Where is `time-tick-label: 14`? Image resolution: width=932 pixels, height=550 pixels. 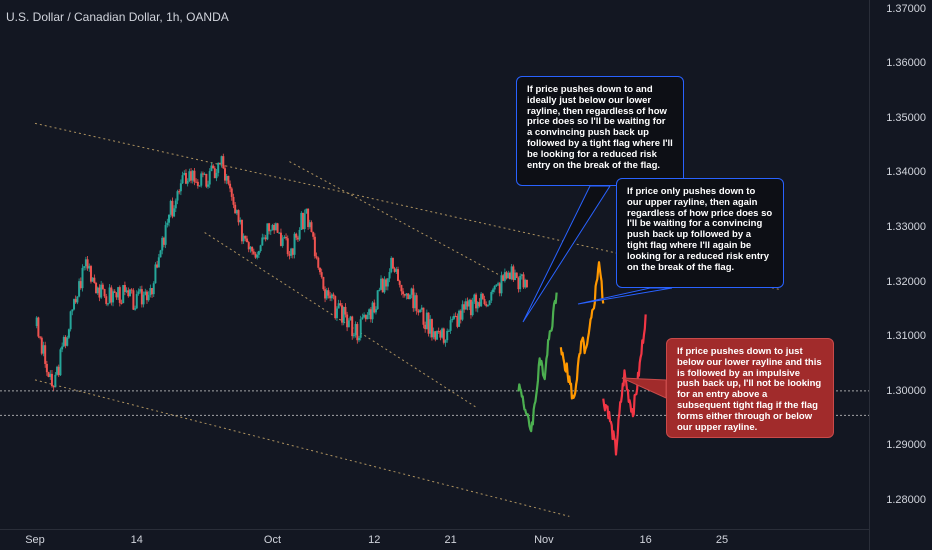 time-tick-label: 14 is located at coordinates (136, 540).